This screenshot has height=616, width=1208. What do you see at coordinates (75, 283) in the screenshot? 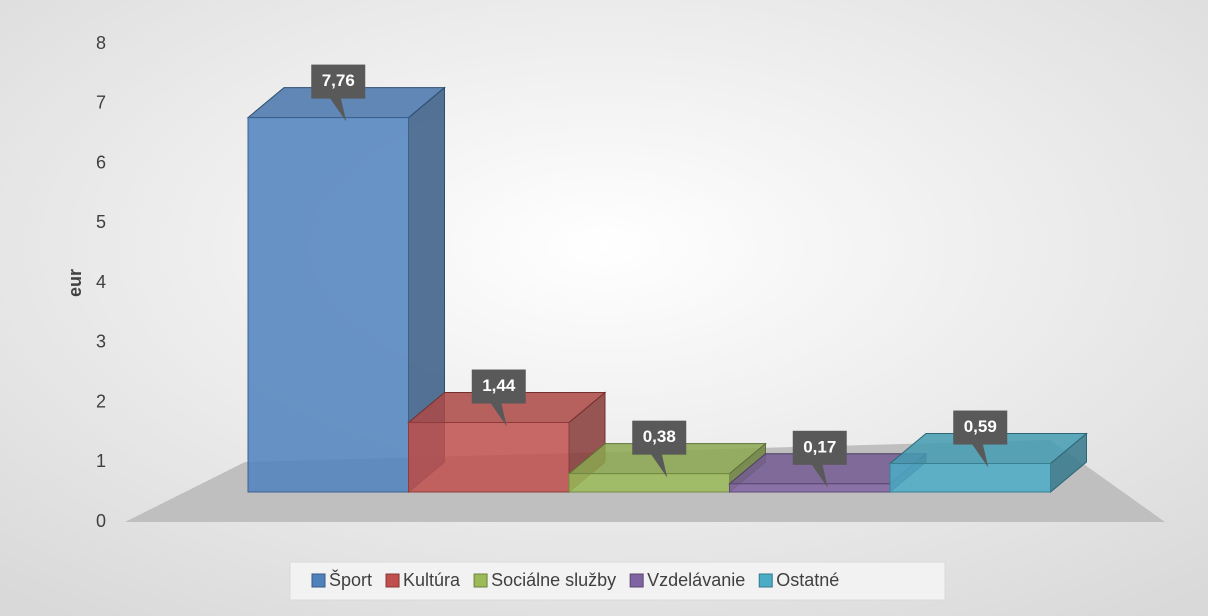
I see `y-axis-label: eur` at bounding box center [75, 283].